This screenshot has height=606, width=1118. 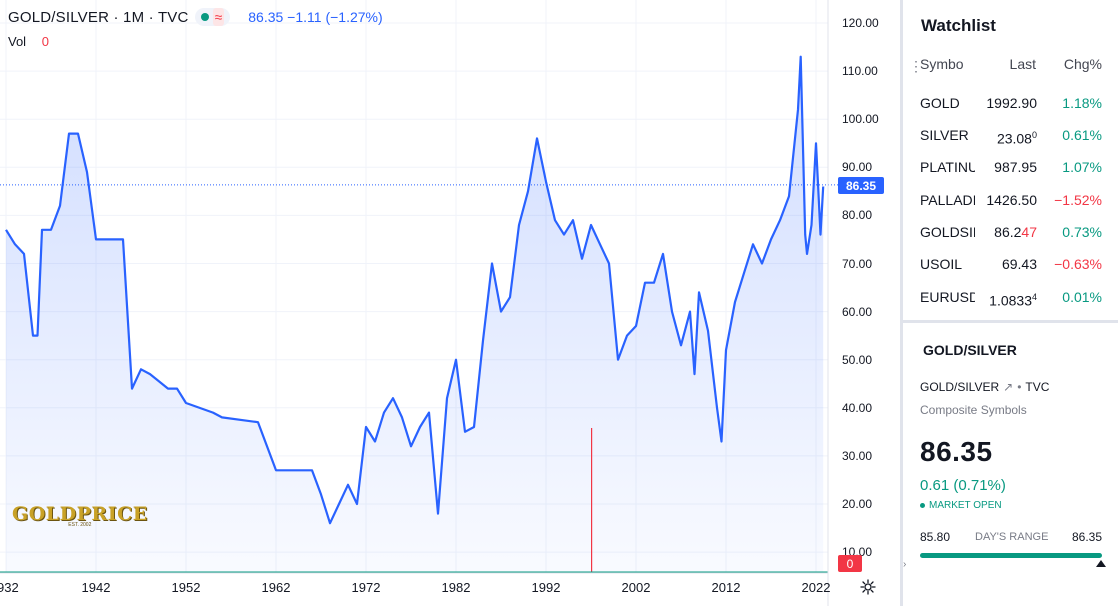 I want to click on row-chg: −1.52%, so click(x=1078, y=200).